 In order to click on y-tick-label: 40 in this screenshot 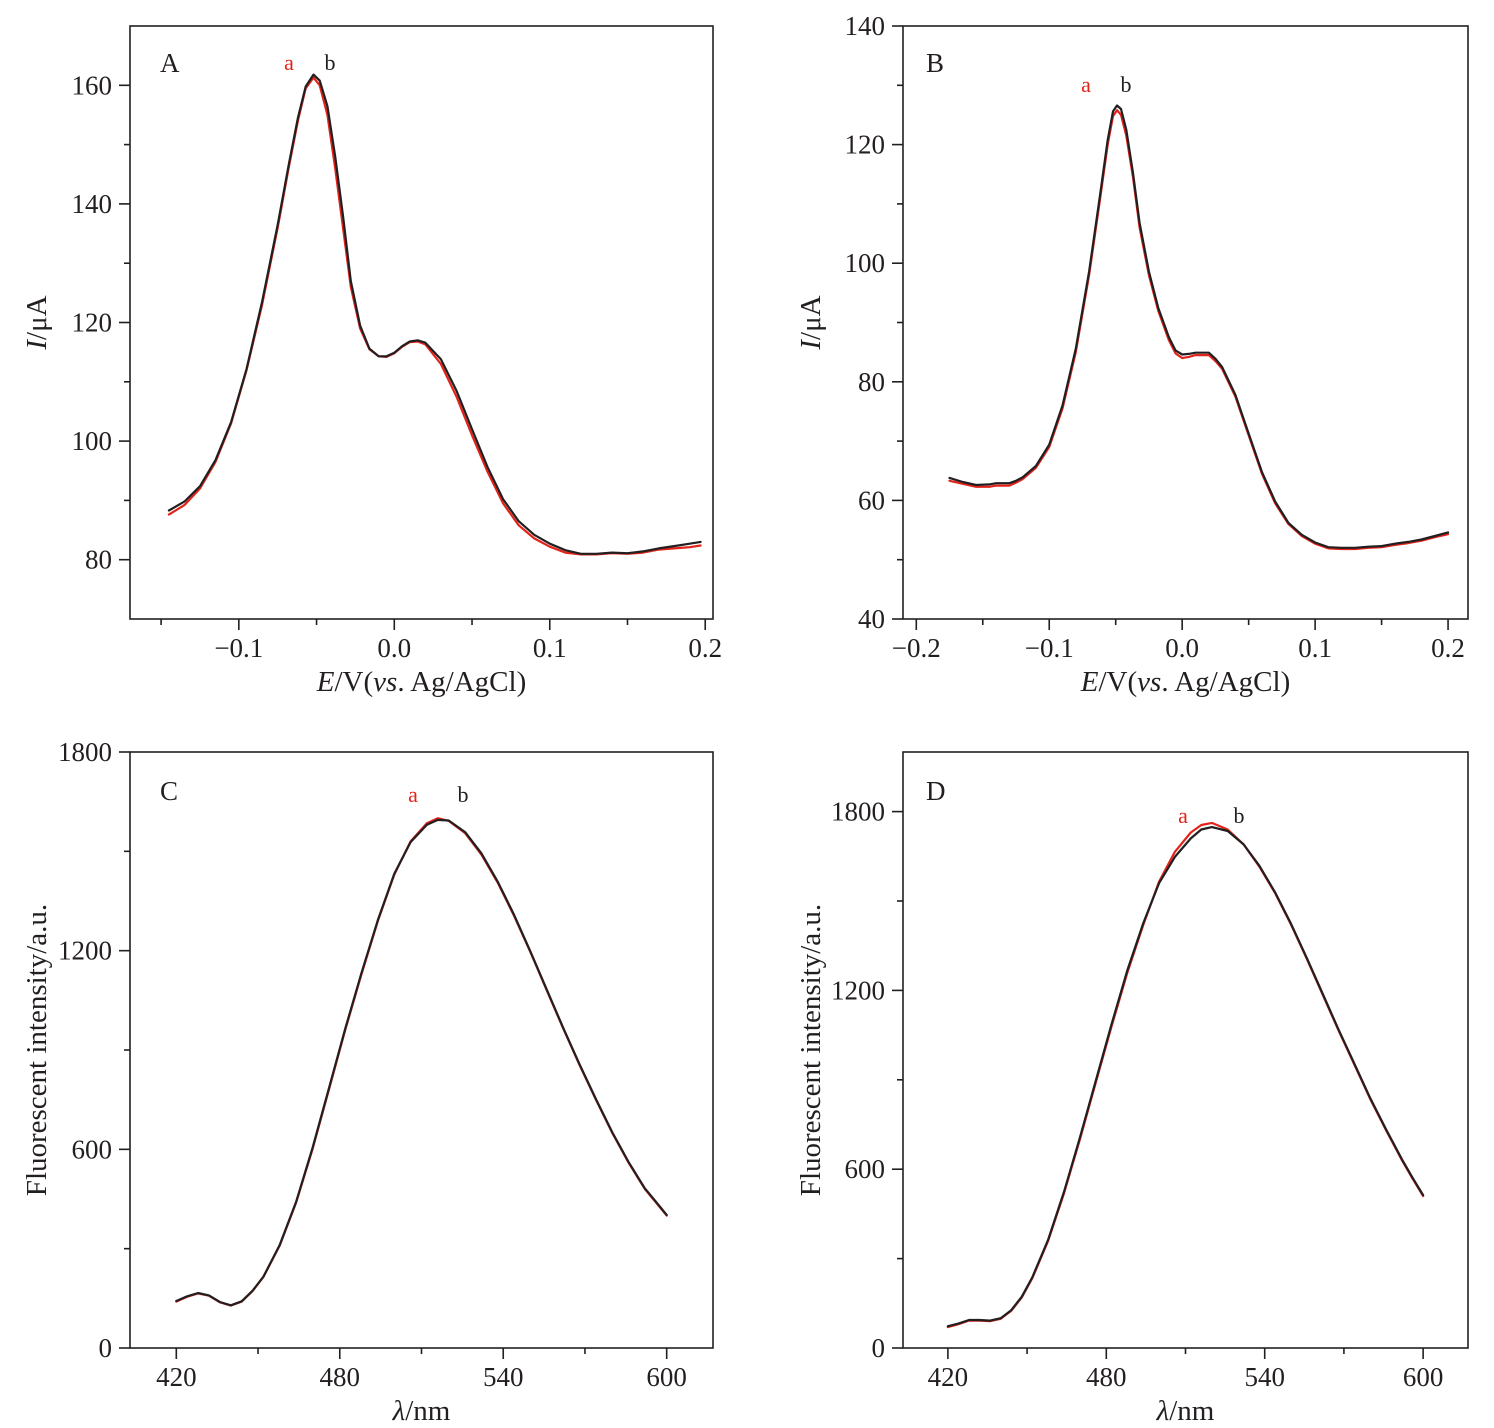, I will do `click(871, 619)`.